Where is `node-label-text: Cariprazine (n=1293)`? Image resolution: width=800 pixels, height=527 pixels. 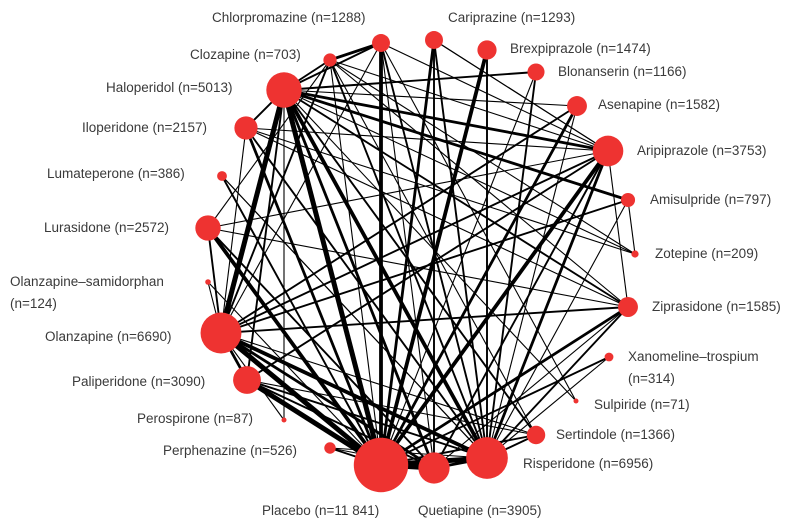 node-label-text: Cariprazine (n=1293) is located at coordinates (512, 17).